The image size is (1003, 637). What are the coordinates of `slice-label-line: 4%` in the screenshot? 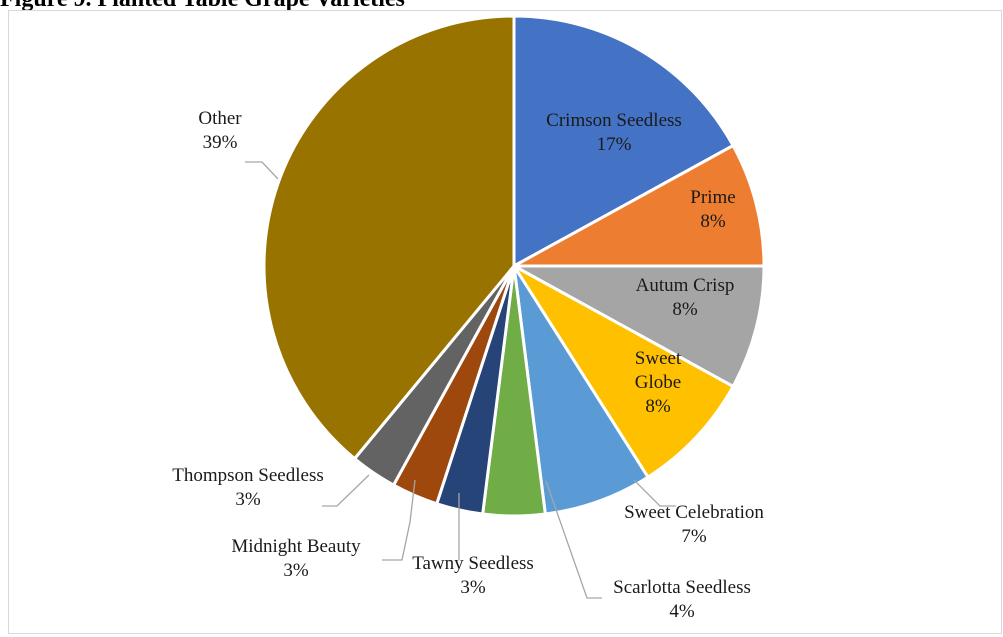 It's located at (682, 611).